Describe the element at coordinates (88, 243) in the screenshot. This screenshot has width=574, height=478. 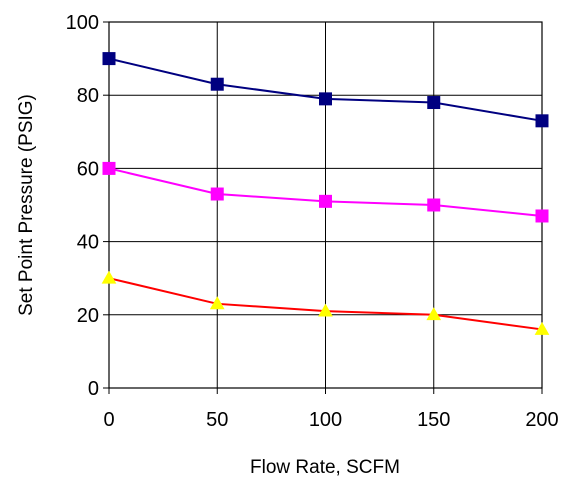
I see `y-tick-label: 40` at that location.